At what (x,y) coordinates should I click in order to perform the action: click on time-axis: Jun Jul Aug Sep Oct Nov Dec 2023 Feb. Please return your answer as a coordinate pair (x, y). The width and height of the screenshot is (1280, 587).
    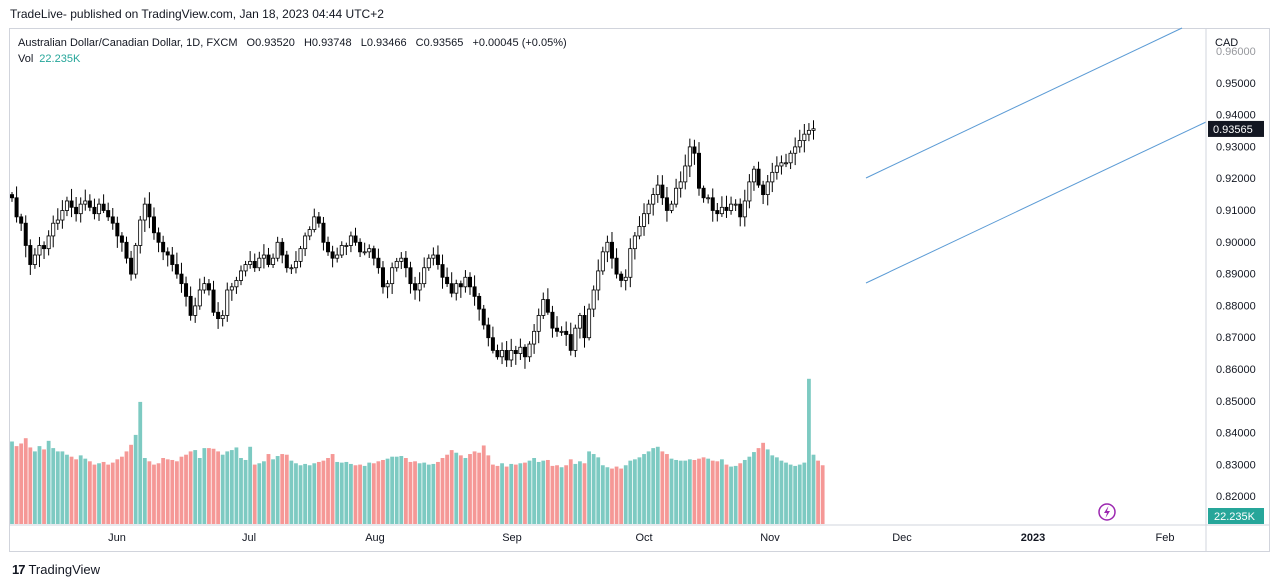
    Looking at the image, I should click on (639, 534).